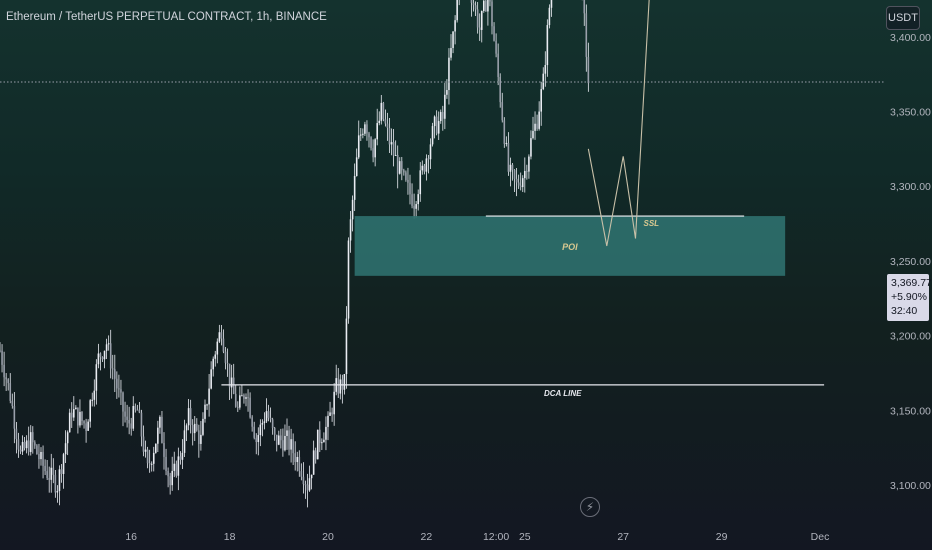  What do you see at coordinates (590, 507) in the screenshot?
I see `lightning-bolt-icon: ⚡︎` at bounding box center [590, 507].